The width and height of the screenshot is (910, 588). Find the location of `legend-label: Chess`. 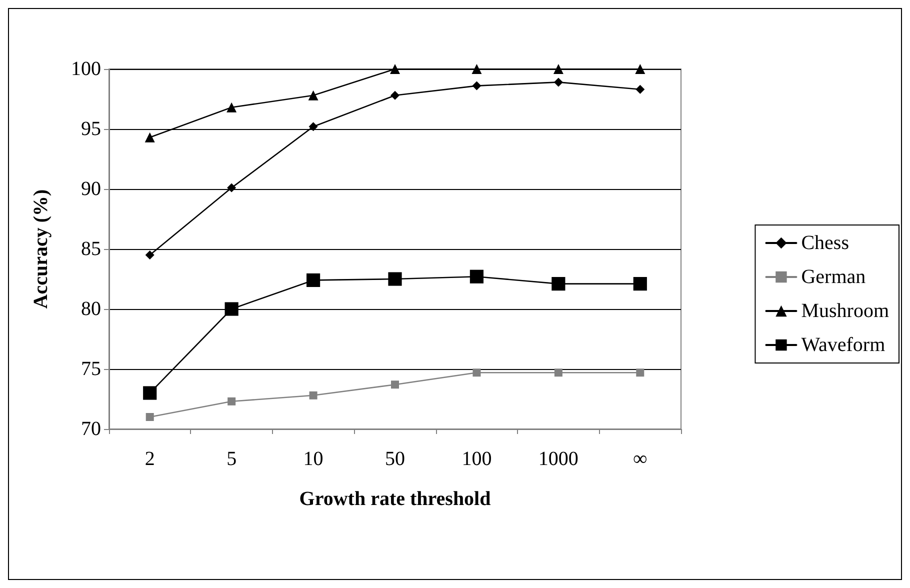

legend-label: Chess is located at coordinates (825, 243).